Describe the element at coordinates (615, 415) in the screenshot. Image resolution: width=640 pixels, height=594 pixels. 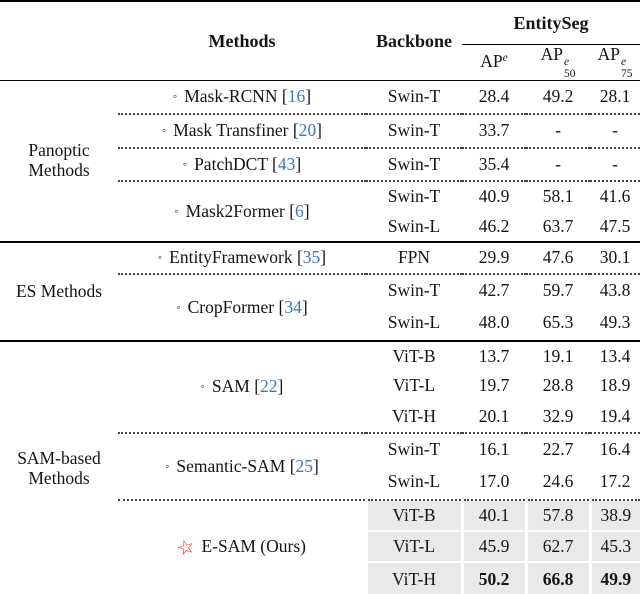
I see `ap75-value: 19.4` at that location.